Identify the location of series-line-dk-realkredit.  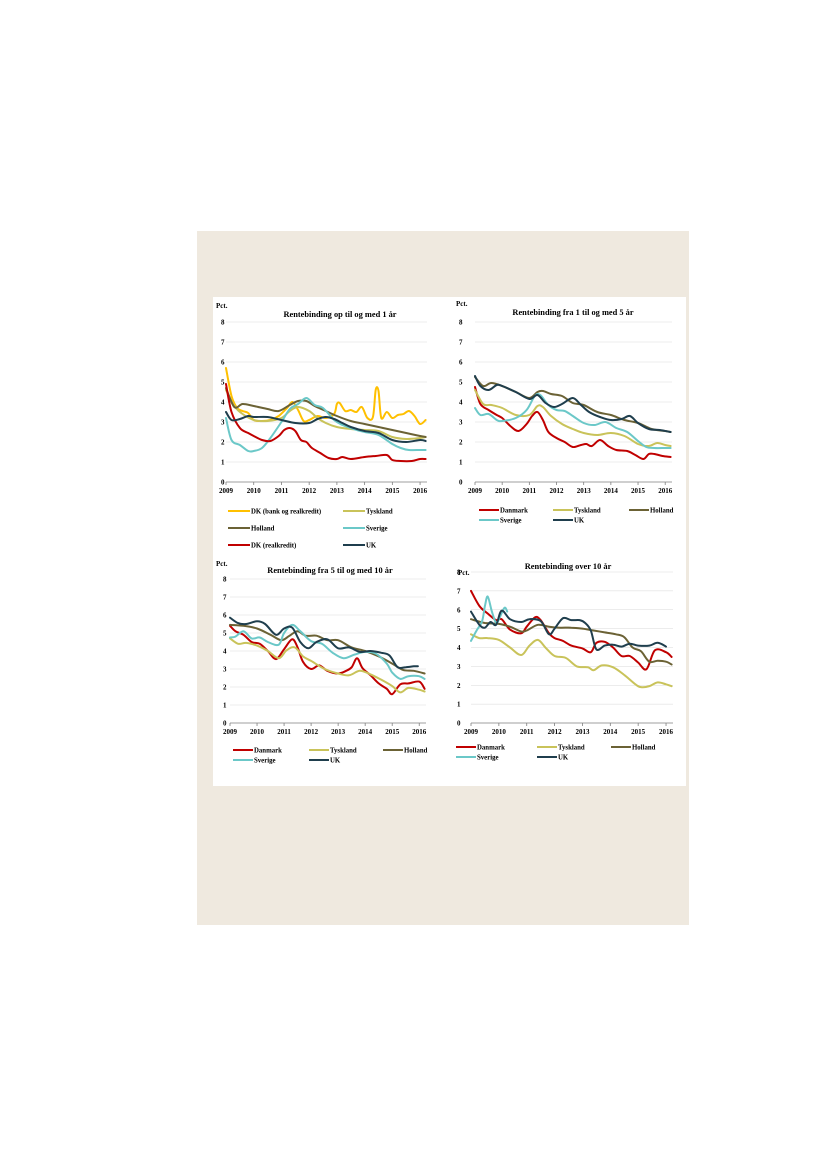
(326, 423).